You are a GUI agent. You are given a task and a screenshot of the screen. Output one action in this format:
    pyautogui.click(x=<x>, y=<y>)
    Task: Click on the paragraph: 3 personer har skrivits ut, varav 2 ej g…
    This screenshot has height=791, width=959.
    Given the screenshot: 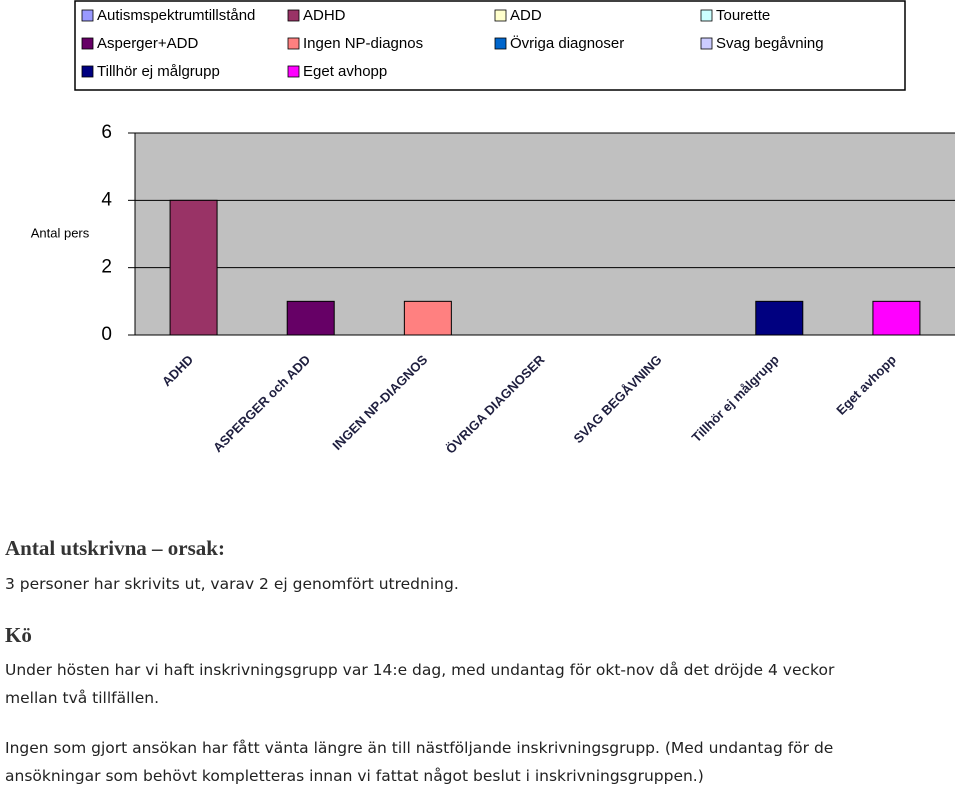 What is the action you would take?
    pyautogui.click(x=232, y=584)
    